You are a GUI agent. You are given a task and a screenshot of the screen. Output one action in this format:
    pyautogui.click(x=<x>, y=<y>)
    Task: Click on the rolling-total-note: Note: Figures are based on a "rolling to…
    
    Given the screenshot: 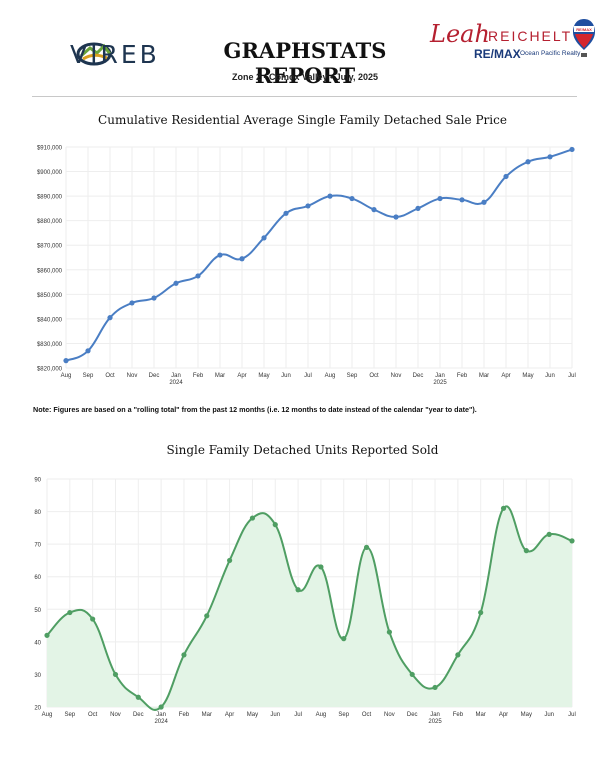 What is the action you would take?
    pyautogui.click(x=255, y=409)
    